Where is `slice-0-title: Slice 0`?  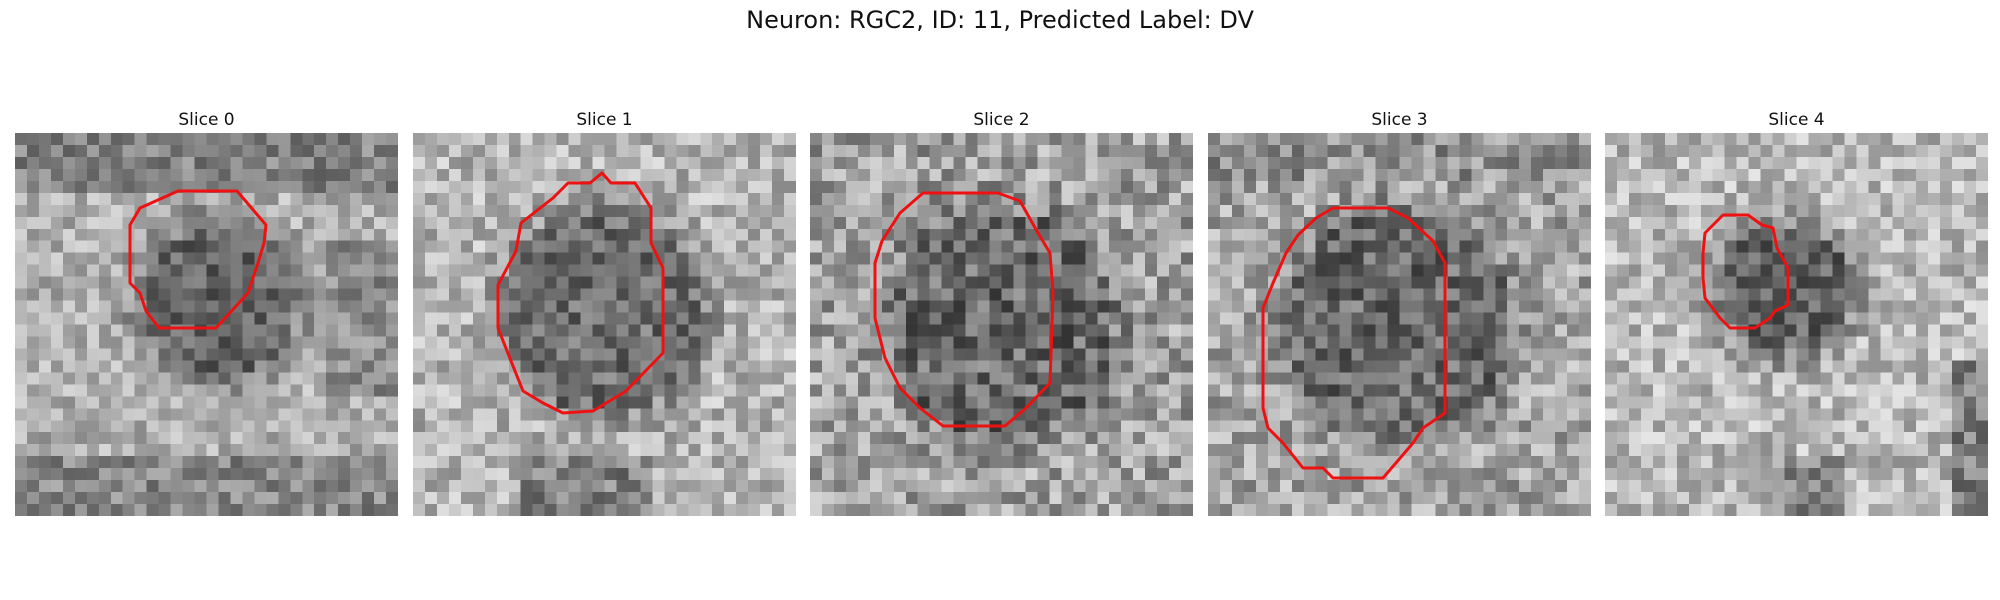
slice-0-title: Slice 0 is located at coordinates (206, 120).